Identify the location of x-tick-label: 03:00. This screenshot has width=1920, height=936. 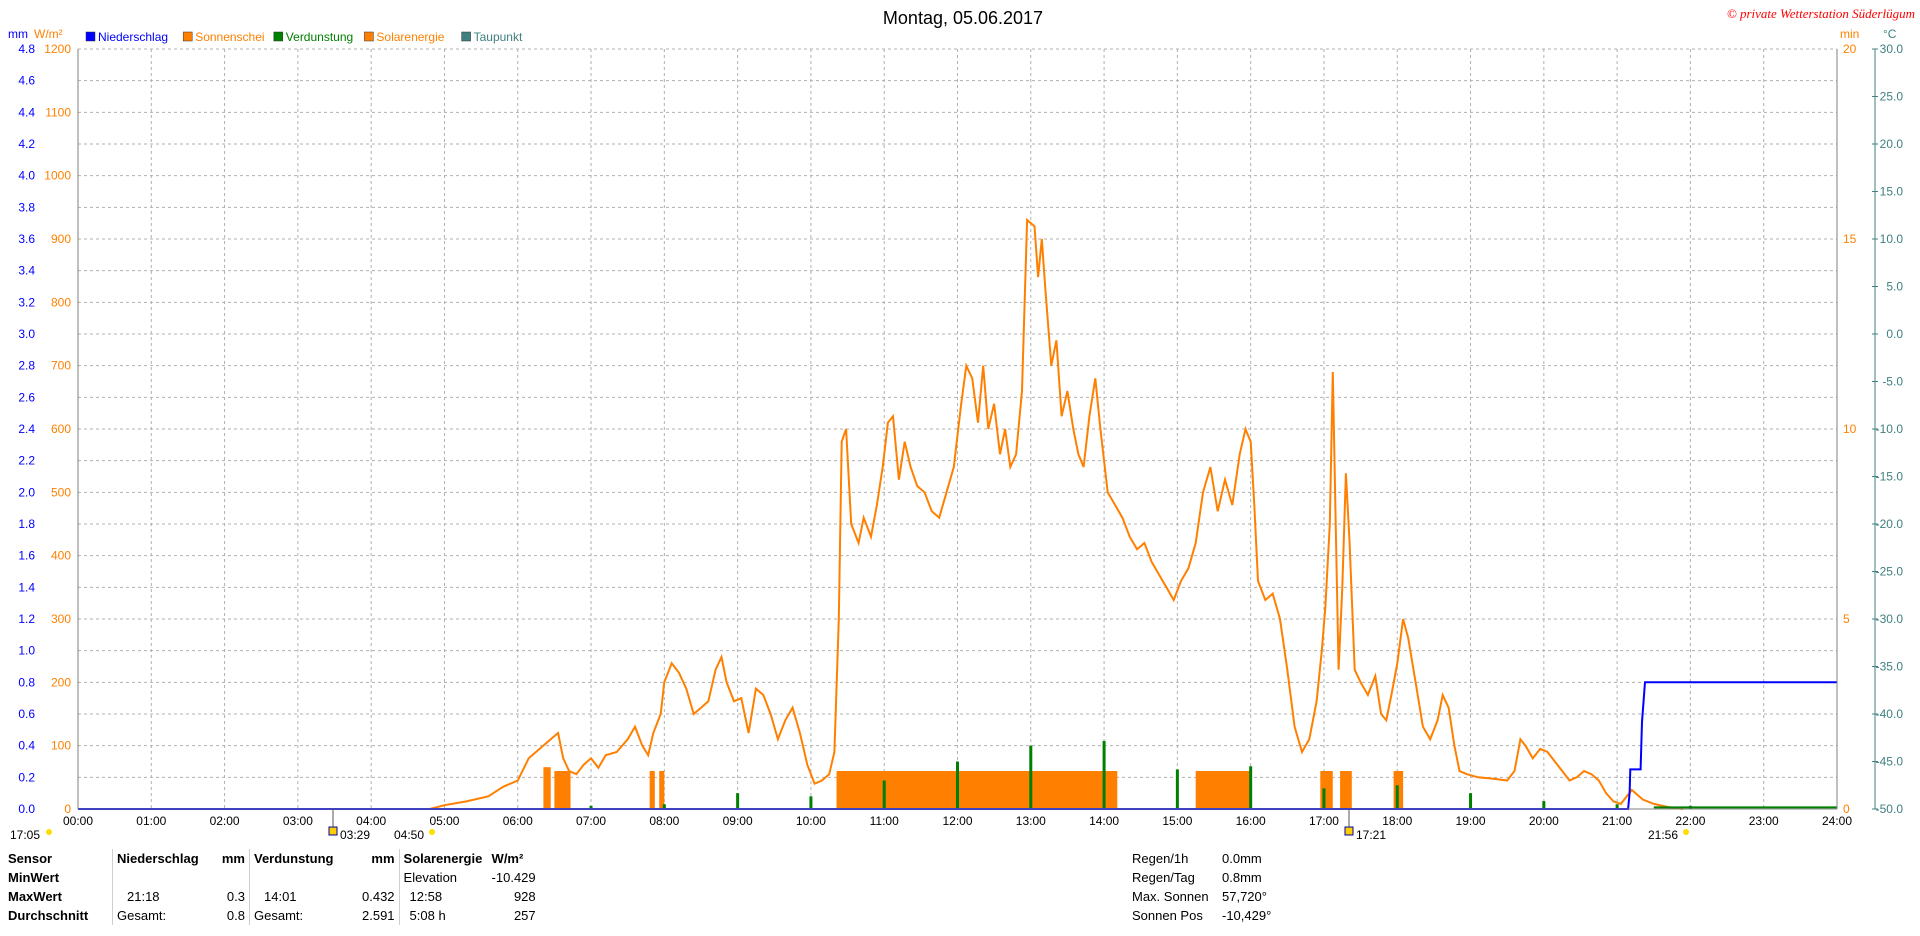
(298, 821).